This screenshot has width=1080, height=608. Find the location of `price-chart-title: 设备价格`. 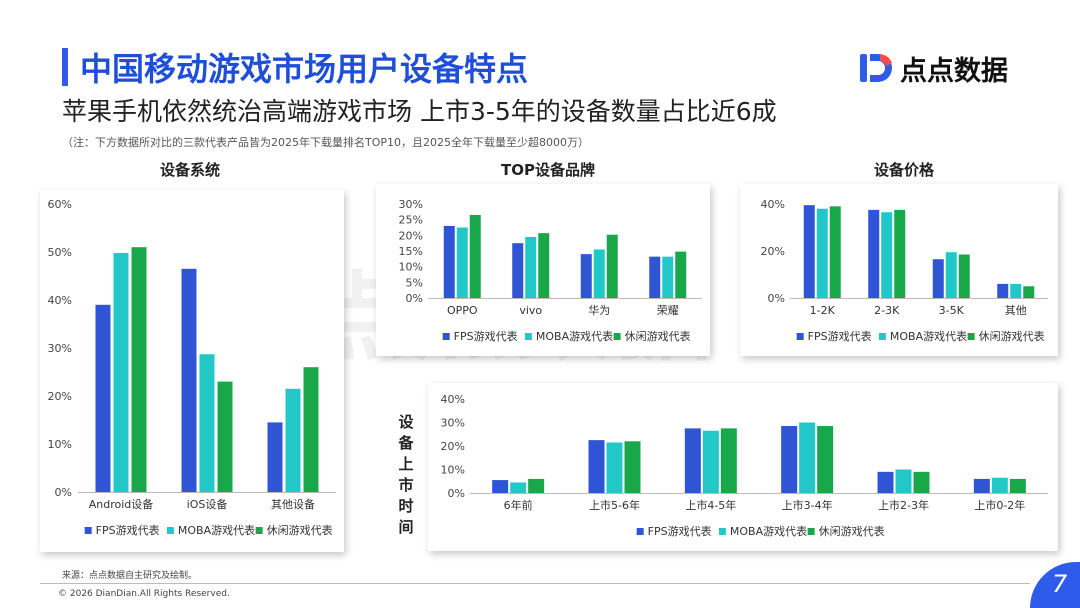

price-chart-title: 设备价格 is located at coordinates (904, 170).